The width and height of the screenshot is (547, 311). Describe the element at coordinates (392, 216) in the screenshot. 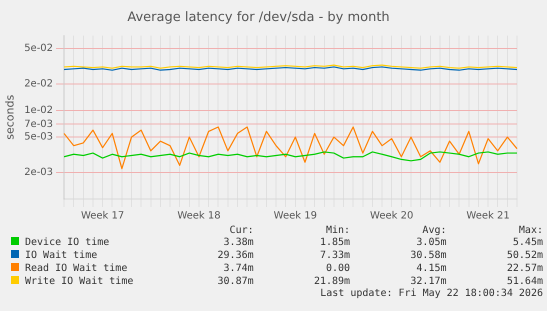

I see `x-tick-label: Week 20` at that location.